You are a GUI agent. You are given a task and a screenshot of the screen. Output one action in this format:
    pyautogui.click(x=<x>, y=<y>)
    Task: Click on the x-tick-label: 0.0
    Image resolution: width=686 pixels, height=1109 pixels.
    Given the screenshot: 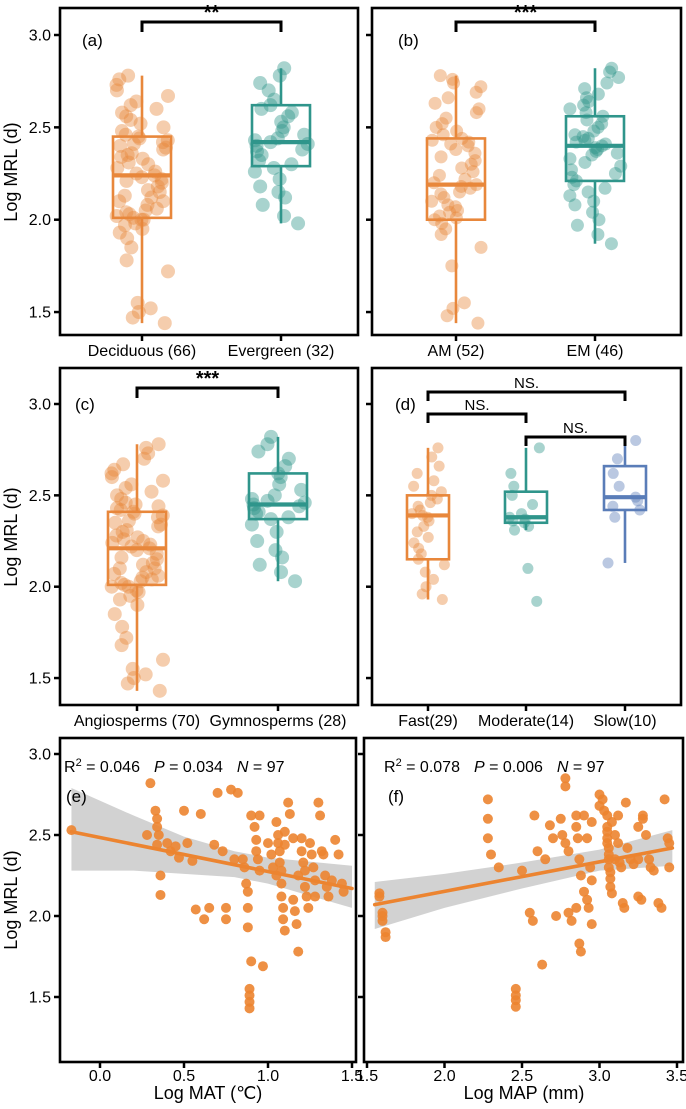 What is the action you would take?
    pyautogui.click(x=100, y=1076)
    